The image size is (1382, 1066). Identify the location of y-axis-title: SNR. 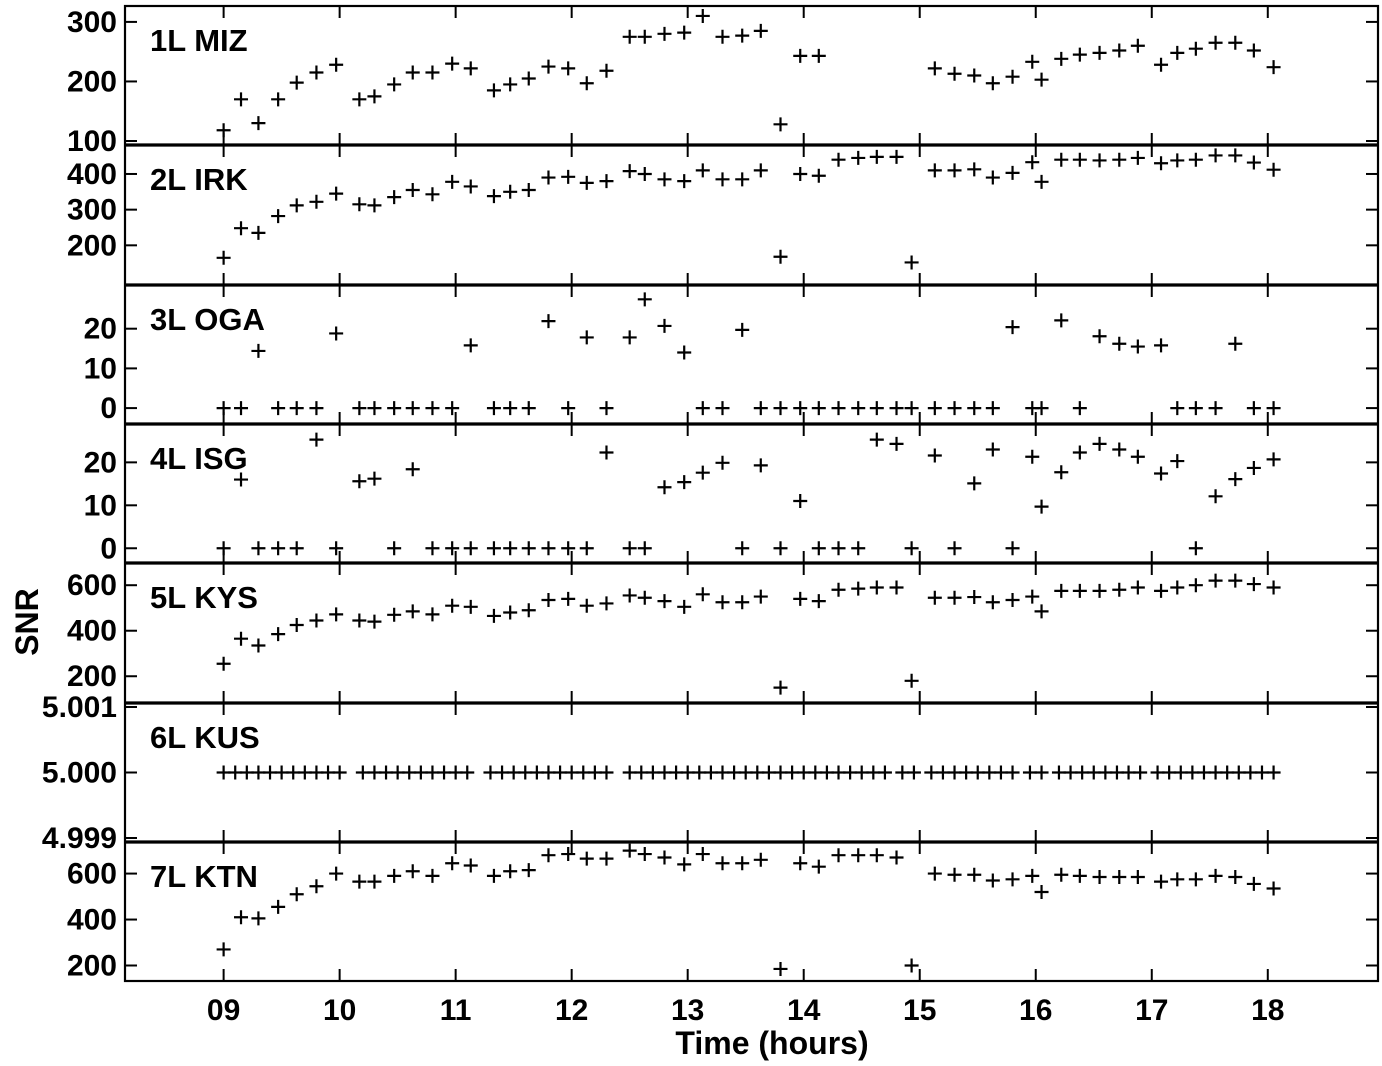
(27, 622).